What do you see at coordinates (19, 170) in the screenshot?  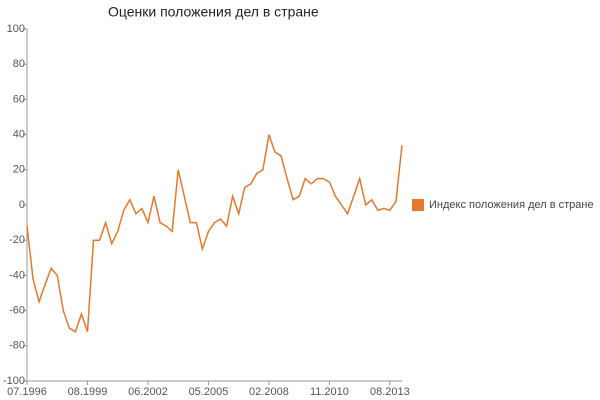 I see `y-tick-label: 20` at bounding box center [19, 170].